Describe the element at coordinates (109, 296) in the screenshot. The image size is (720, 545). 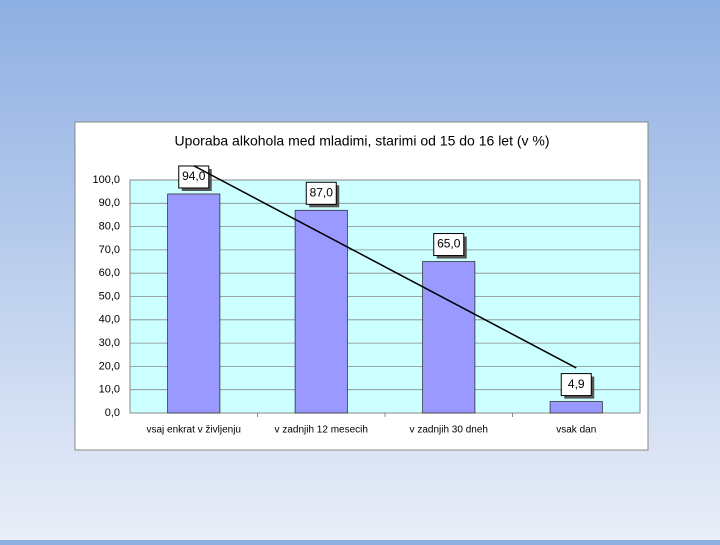
I see `y-tick-label: 50,0` at that location.